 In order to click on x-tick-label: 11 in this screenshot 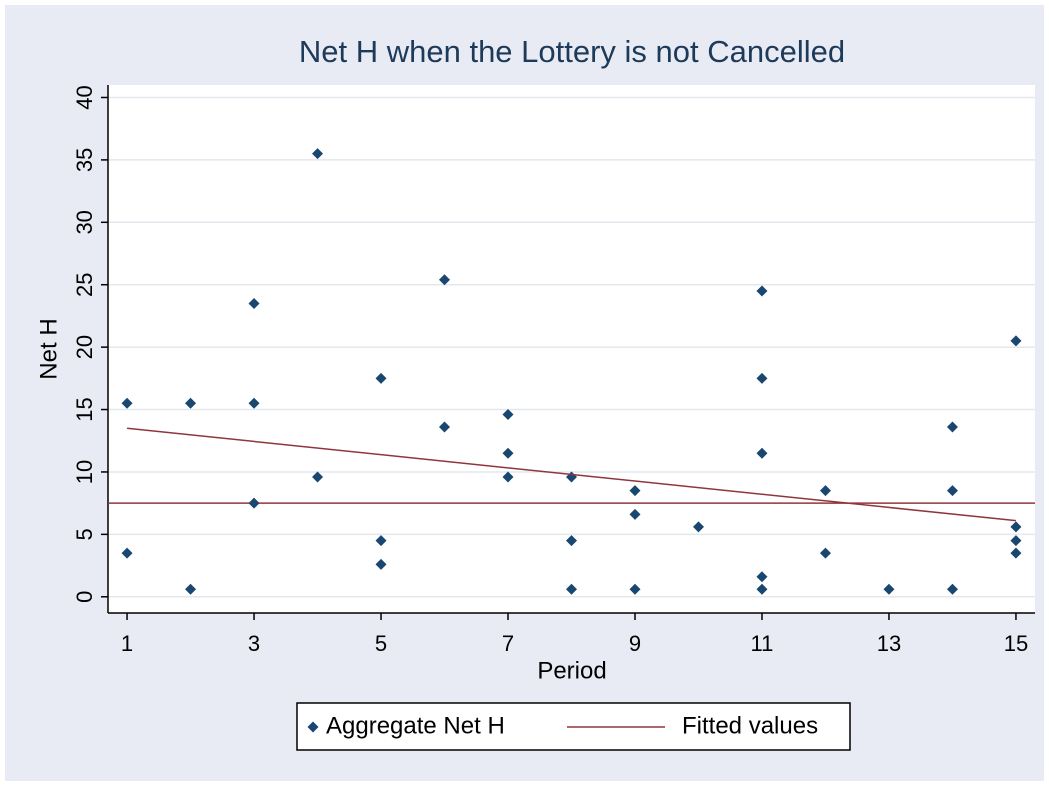, I will do `click(762, 643)`.